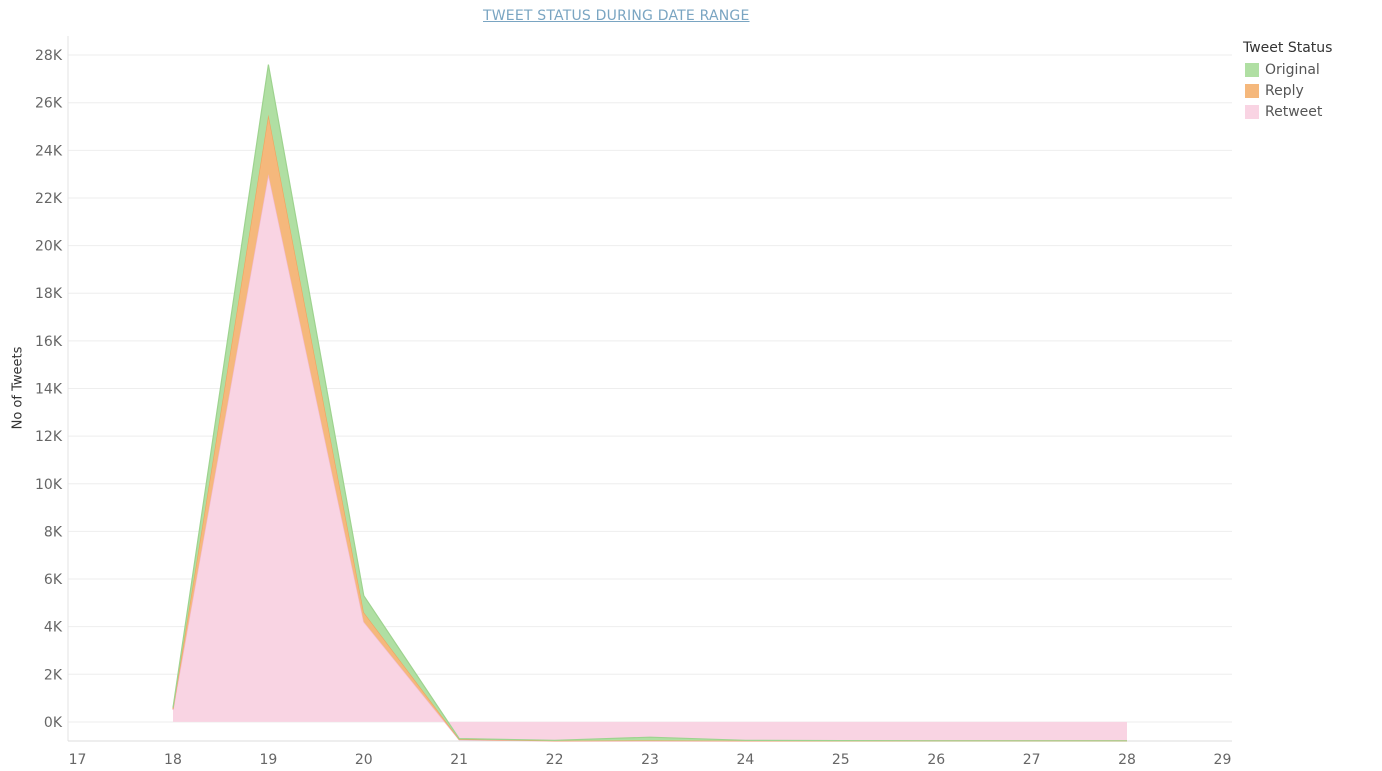 Image resolution: width=1382 pixels, height=771 pixels. Describe the element at coordinates (268, 760) in the screenshot. I see `x-tick-label: 19` at that location.